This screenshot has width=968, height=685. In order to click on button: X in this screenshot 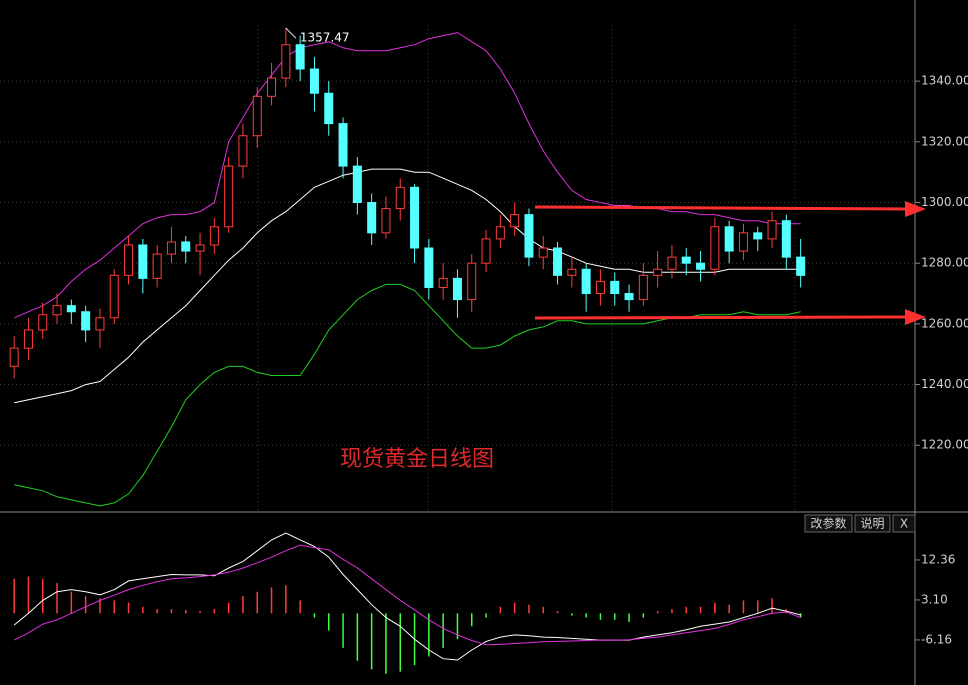, I will do `click(904, 523)`.